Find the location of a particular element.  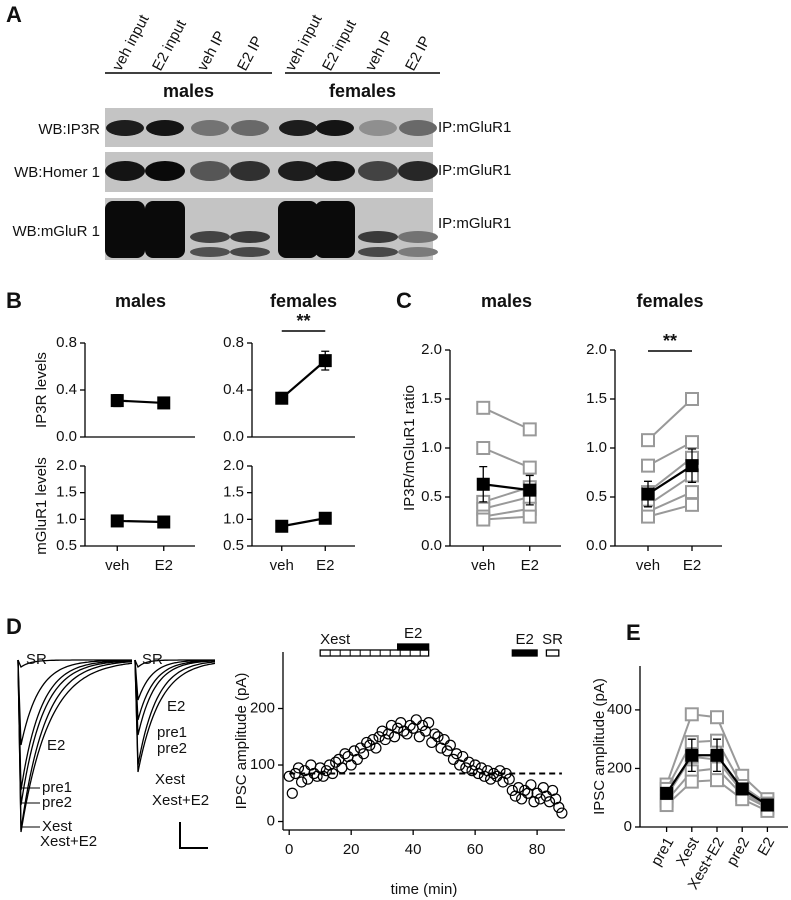

trace-label: E2 is located at coordinates (56, 745).